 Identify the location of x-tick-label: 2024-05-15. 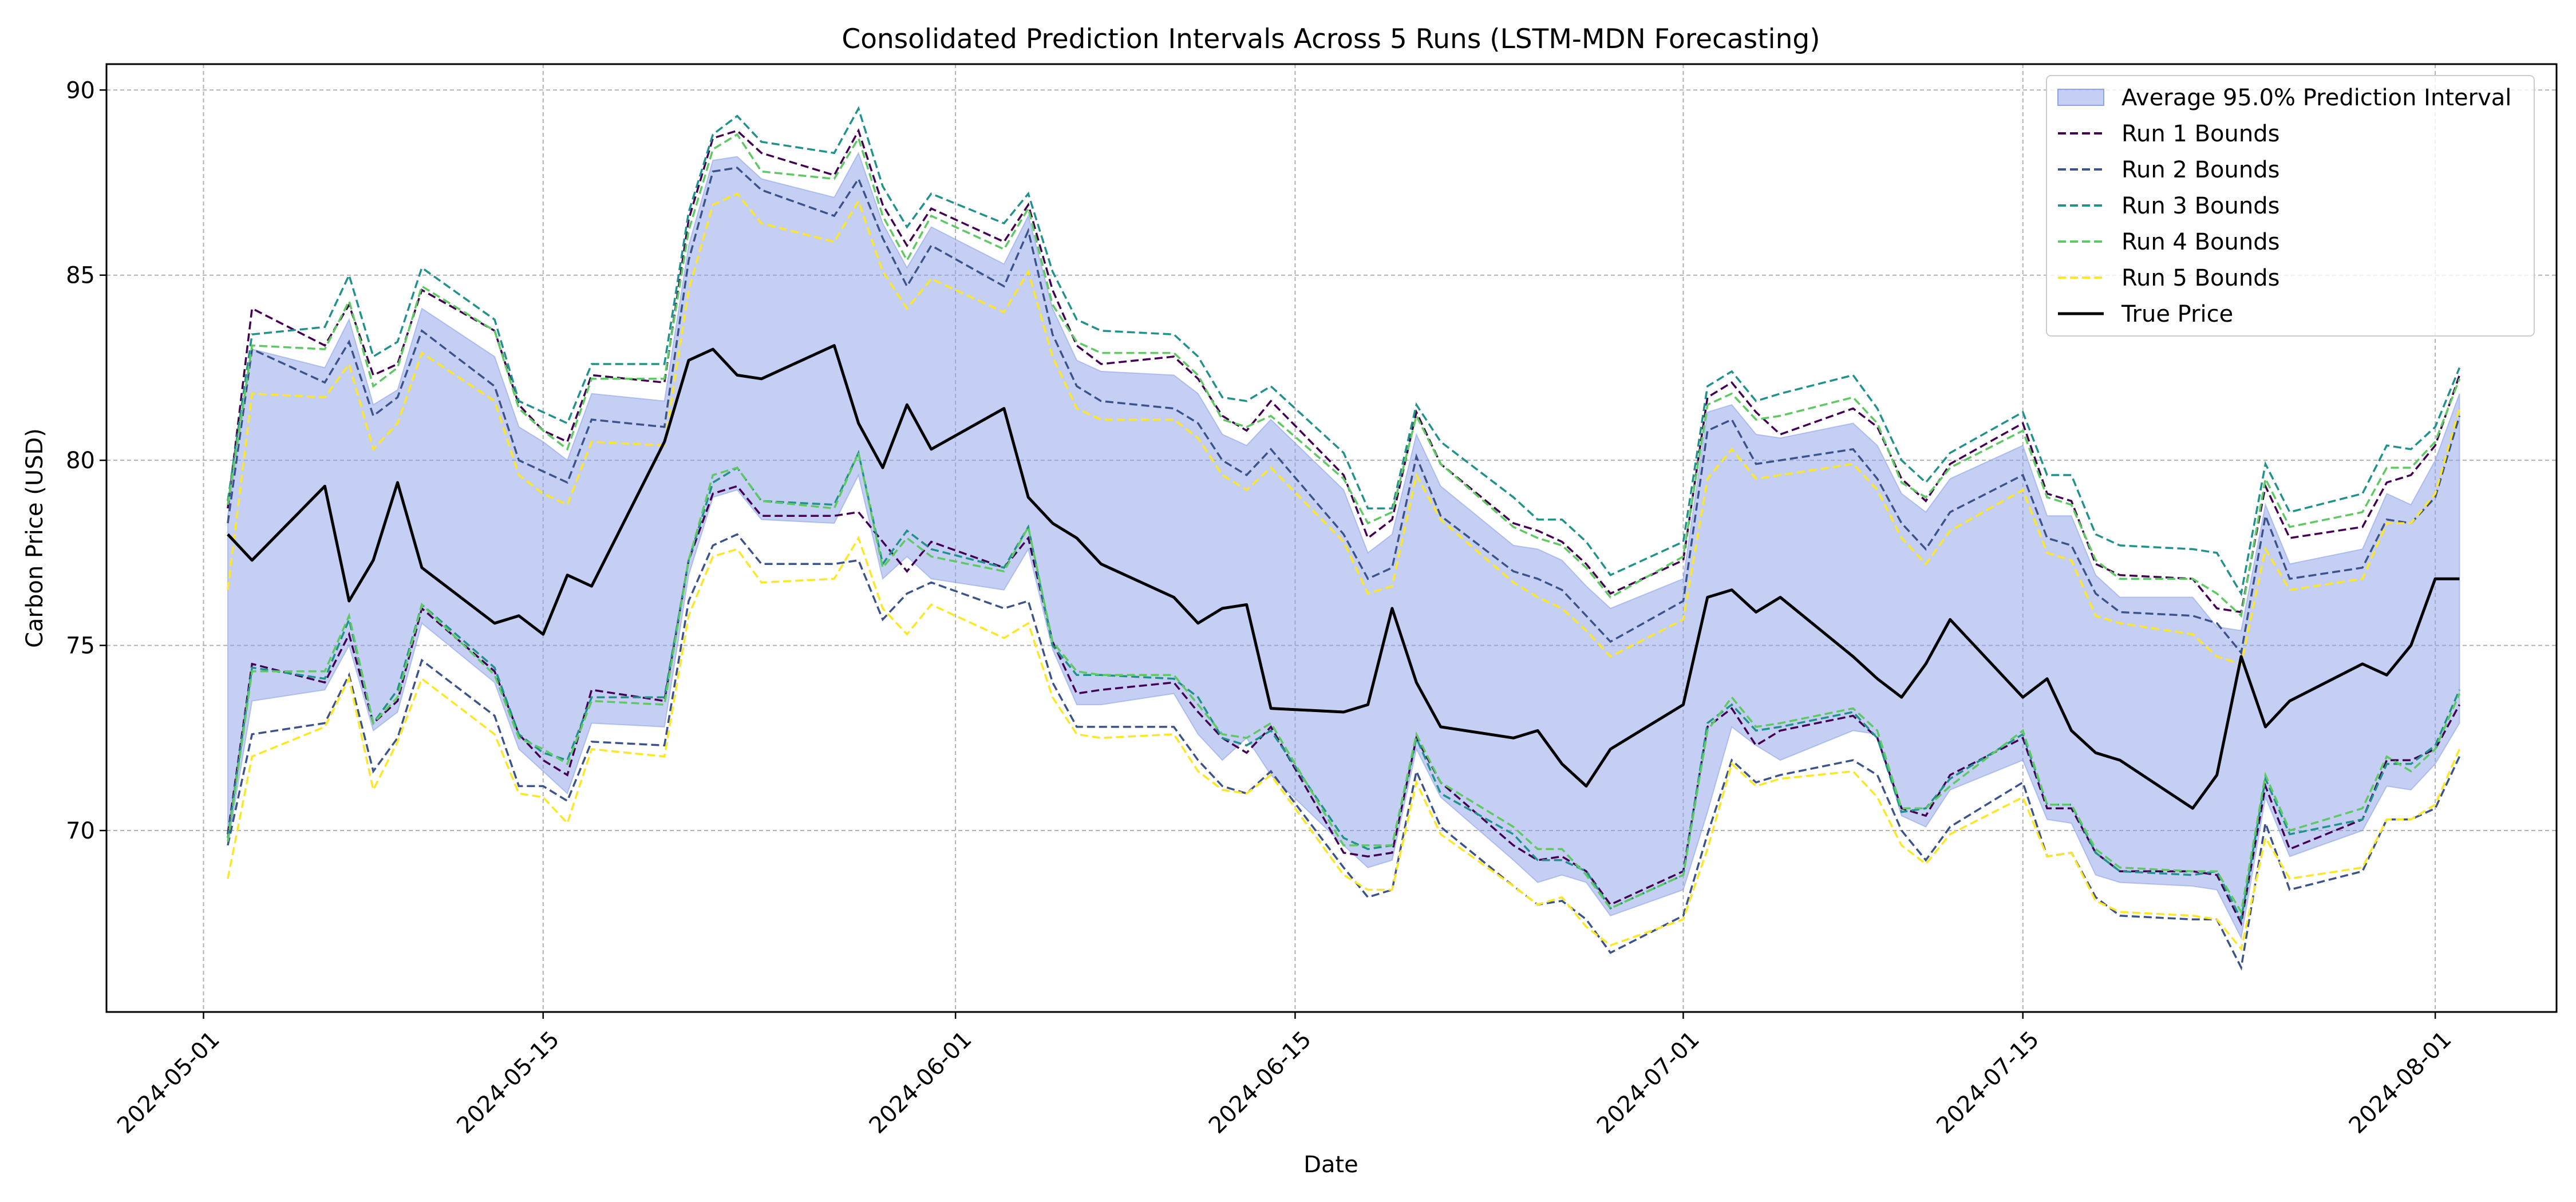
(508, 1082).